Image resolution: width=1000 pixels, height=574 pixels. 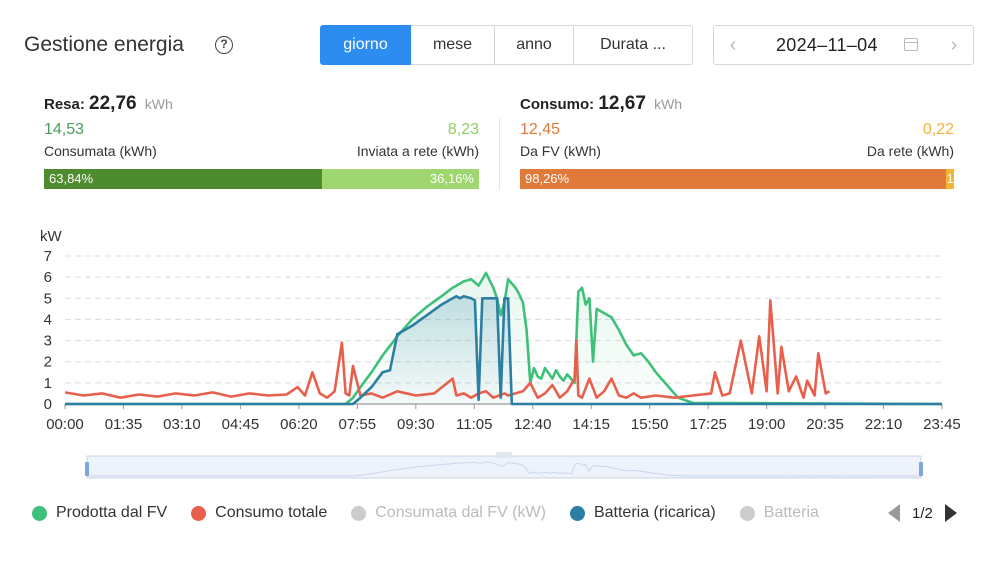 I want to click on prev-day-icon: ‹, so click(x=733, y=45).